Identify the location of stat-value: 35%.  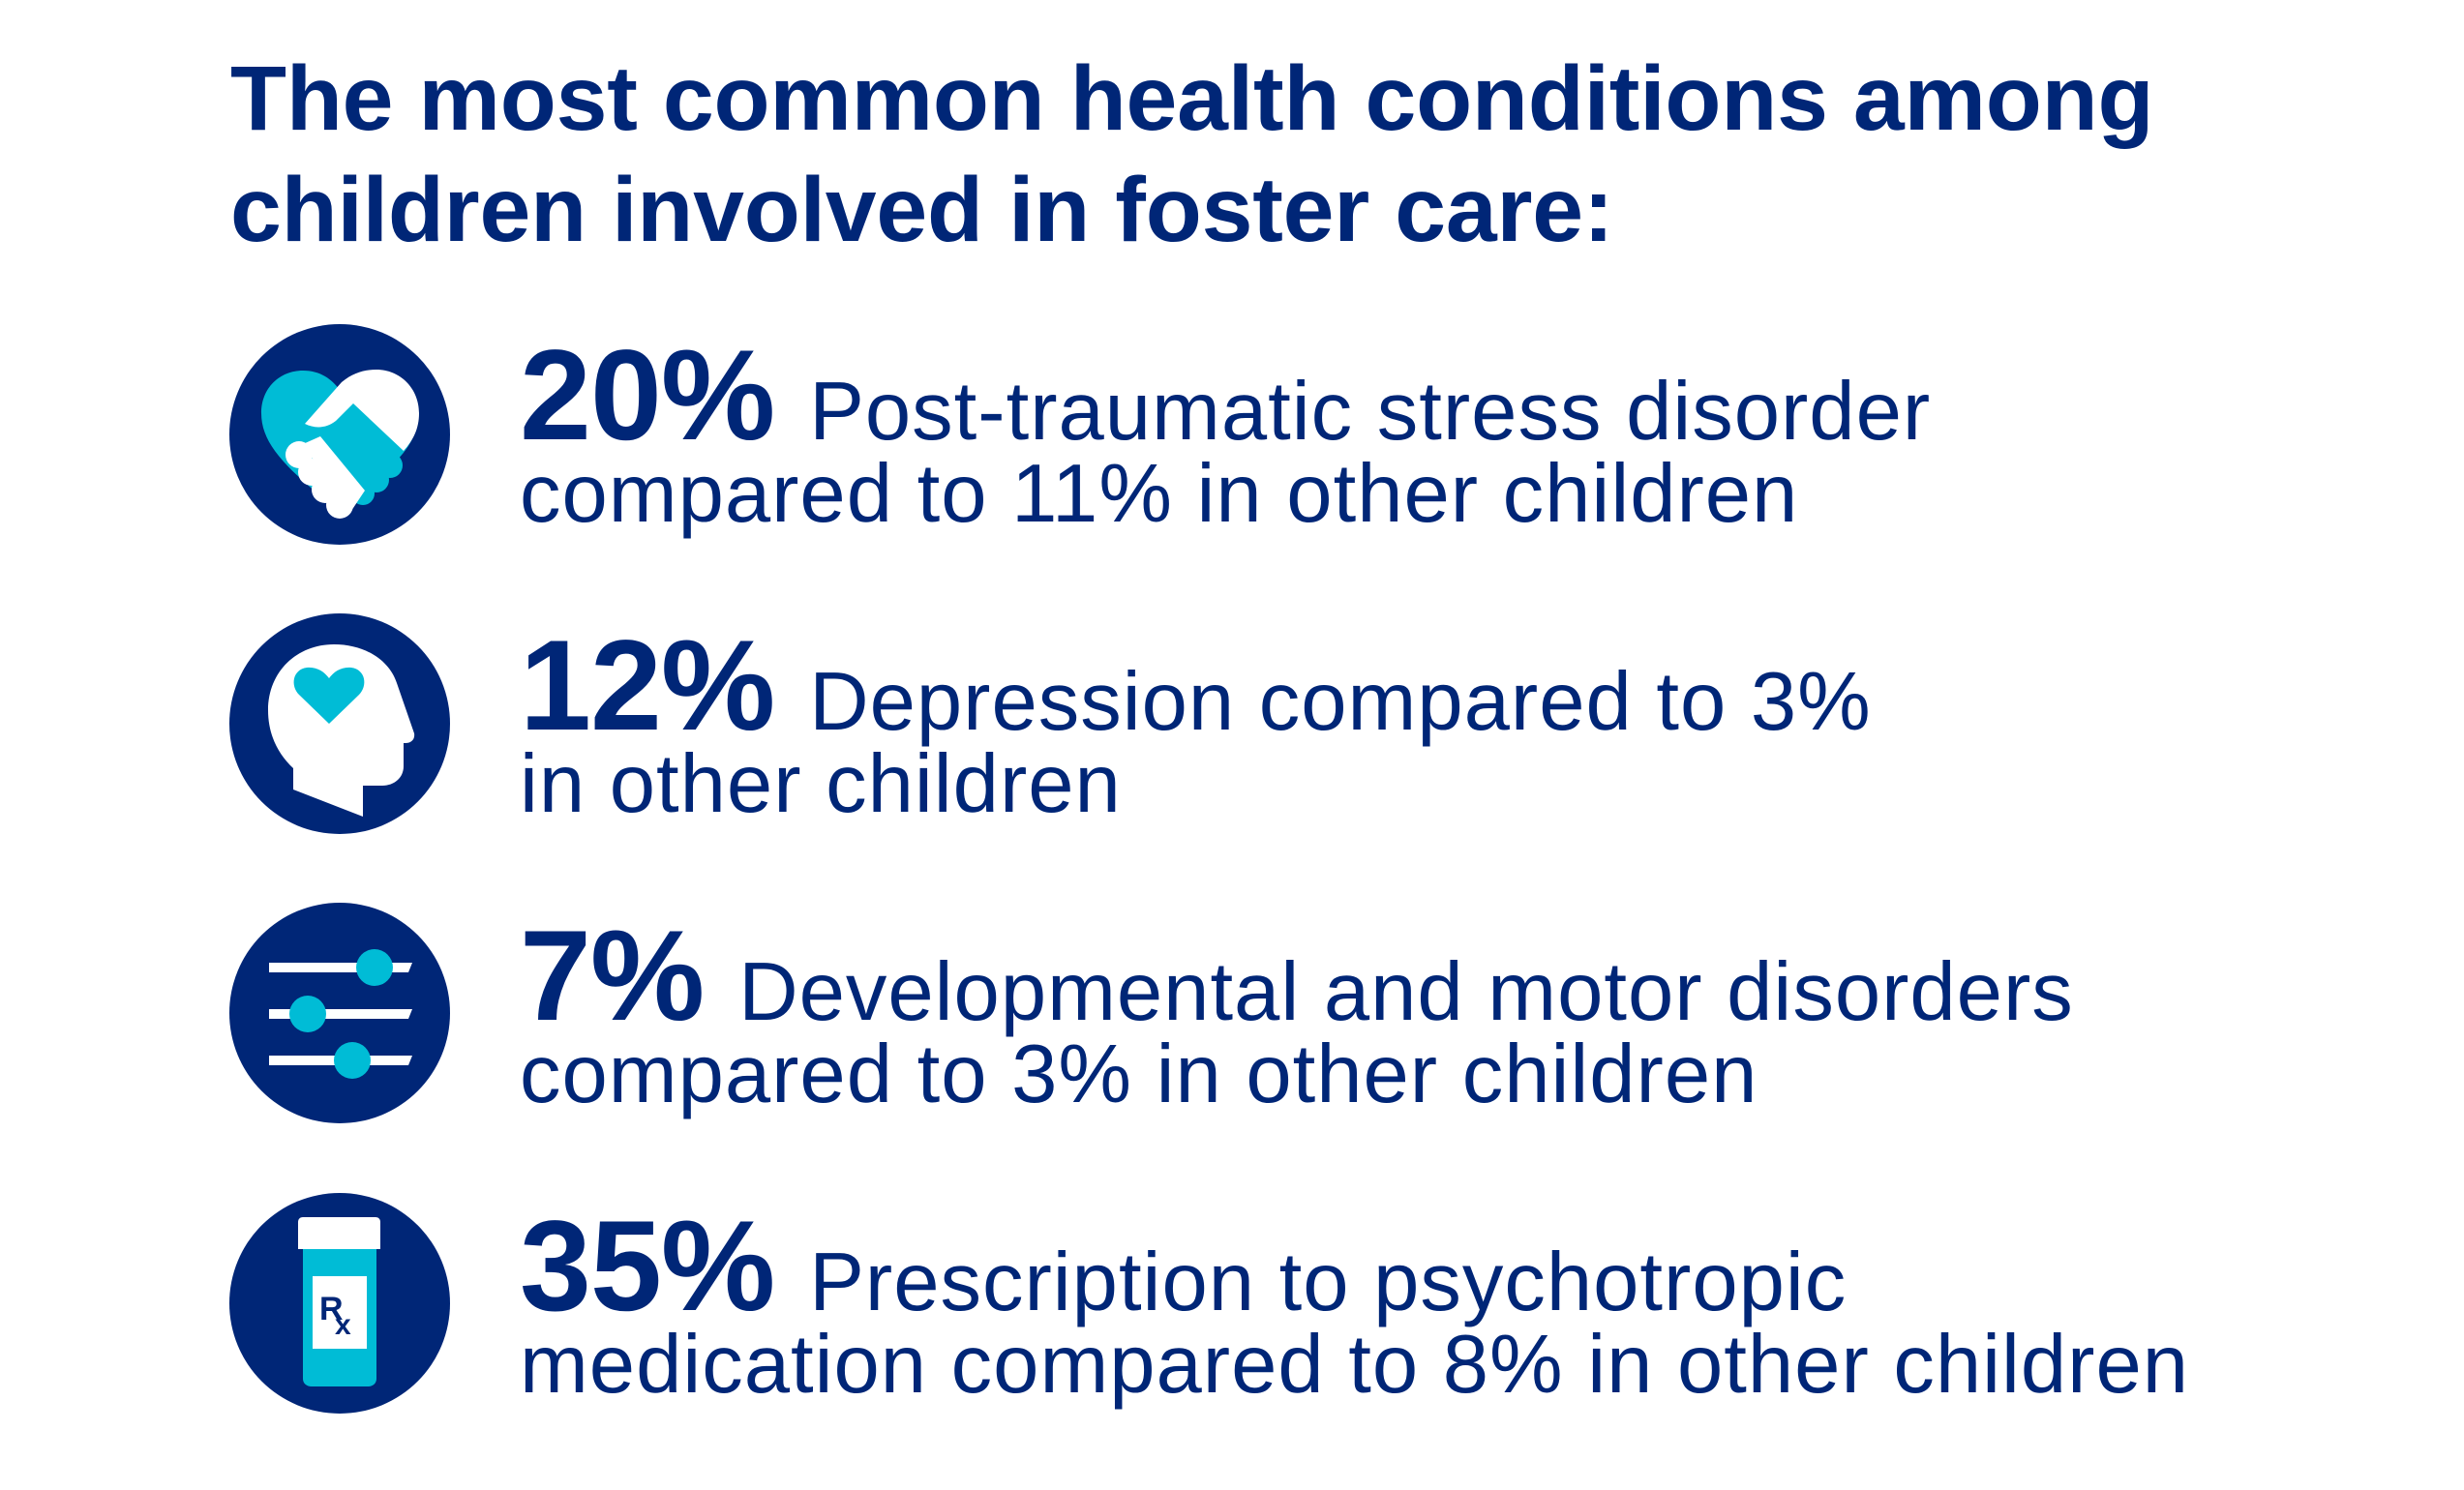
(647, 1266).